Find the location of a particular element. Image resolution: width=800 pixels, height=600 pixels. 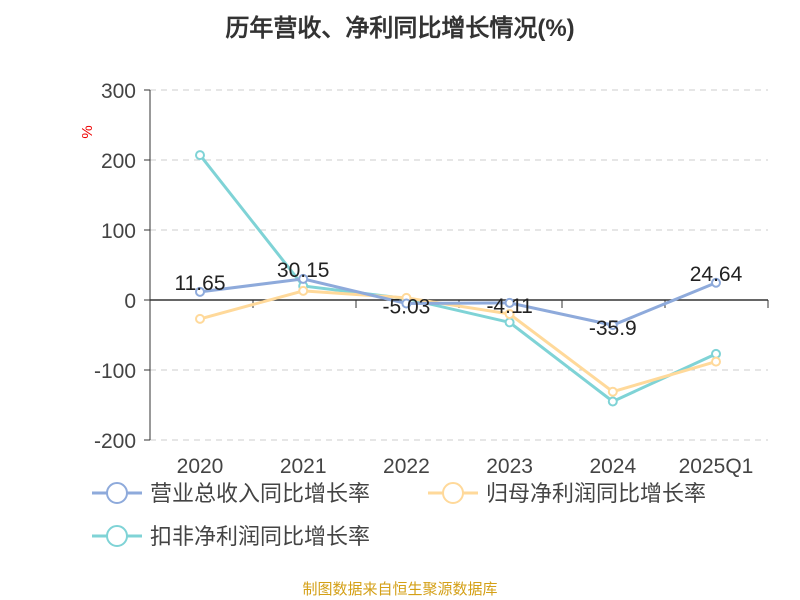

data-label: -35.9 is located at coordinates (613, 328).